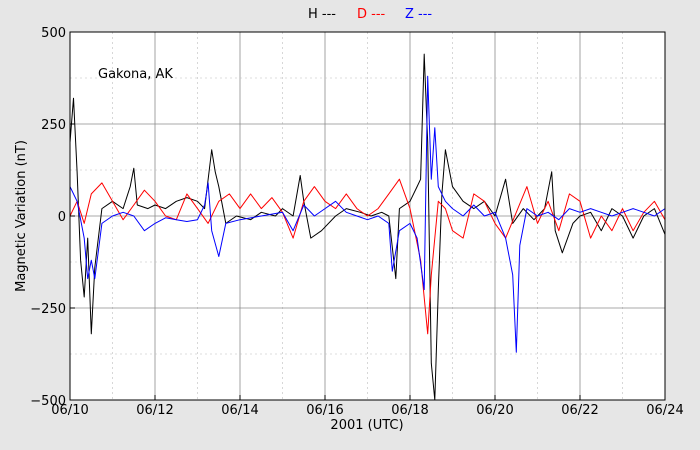  What do you see at coordinates (322, 14) in the screenshot?
I see `legend-item-h: H ---` at bounding box center [322, 14].